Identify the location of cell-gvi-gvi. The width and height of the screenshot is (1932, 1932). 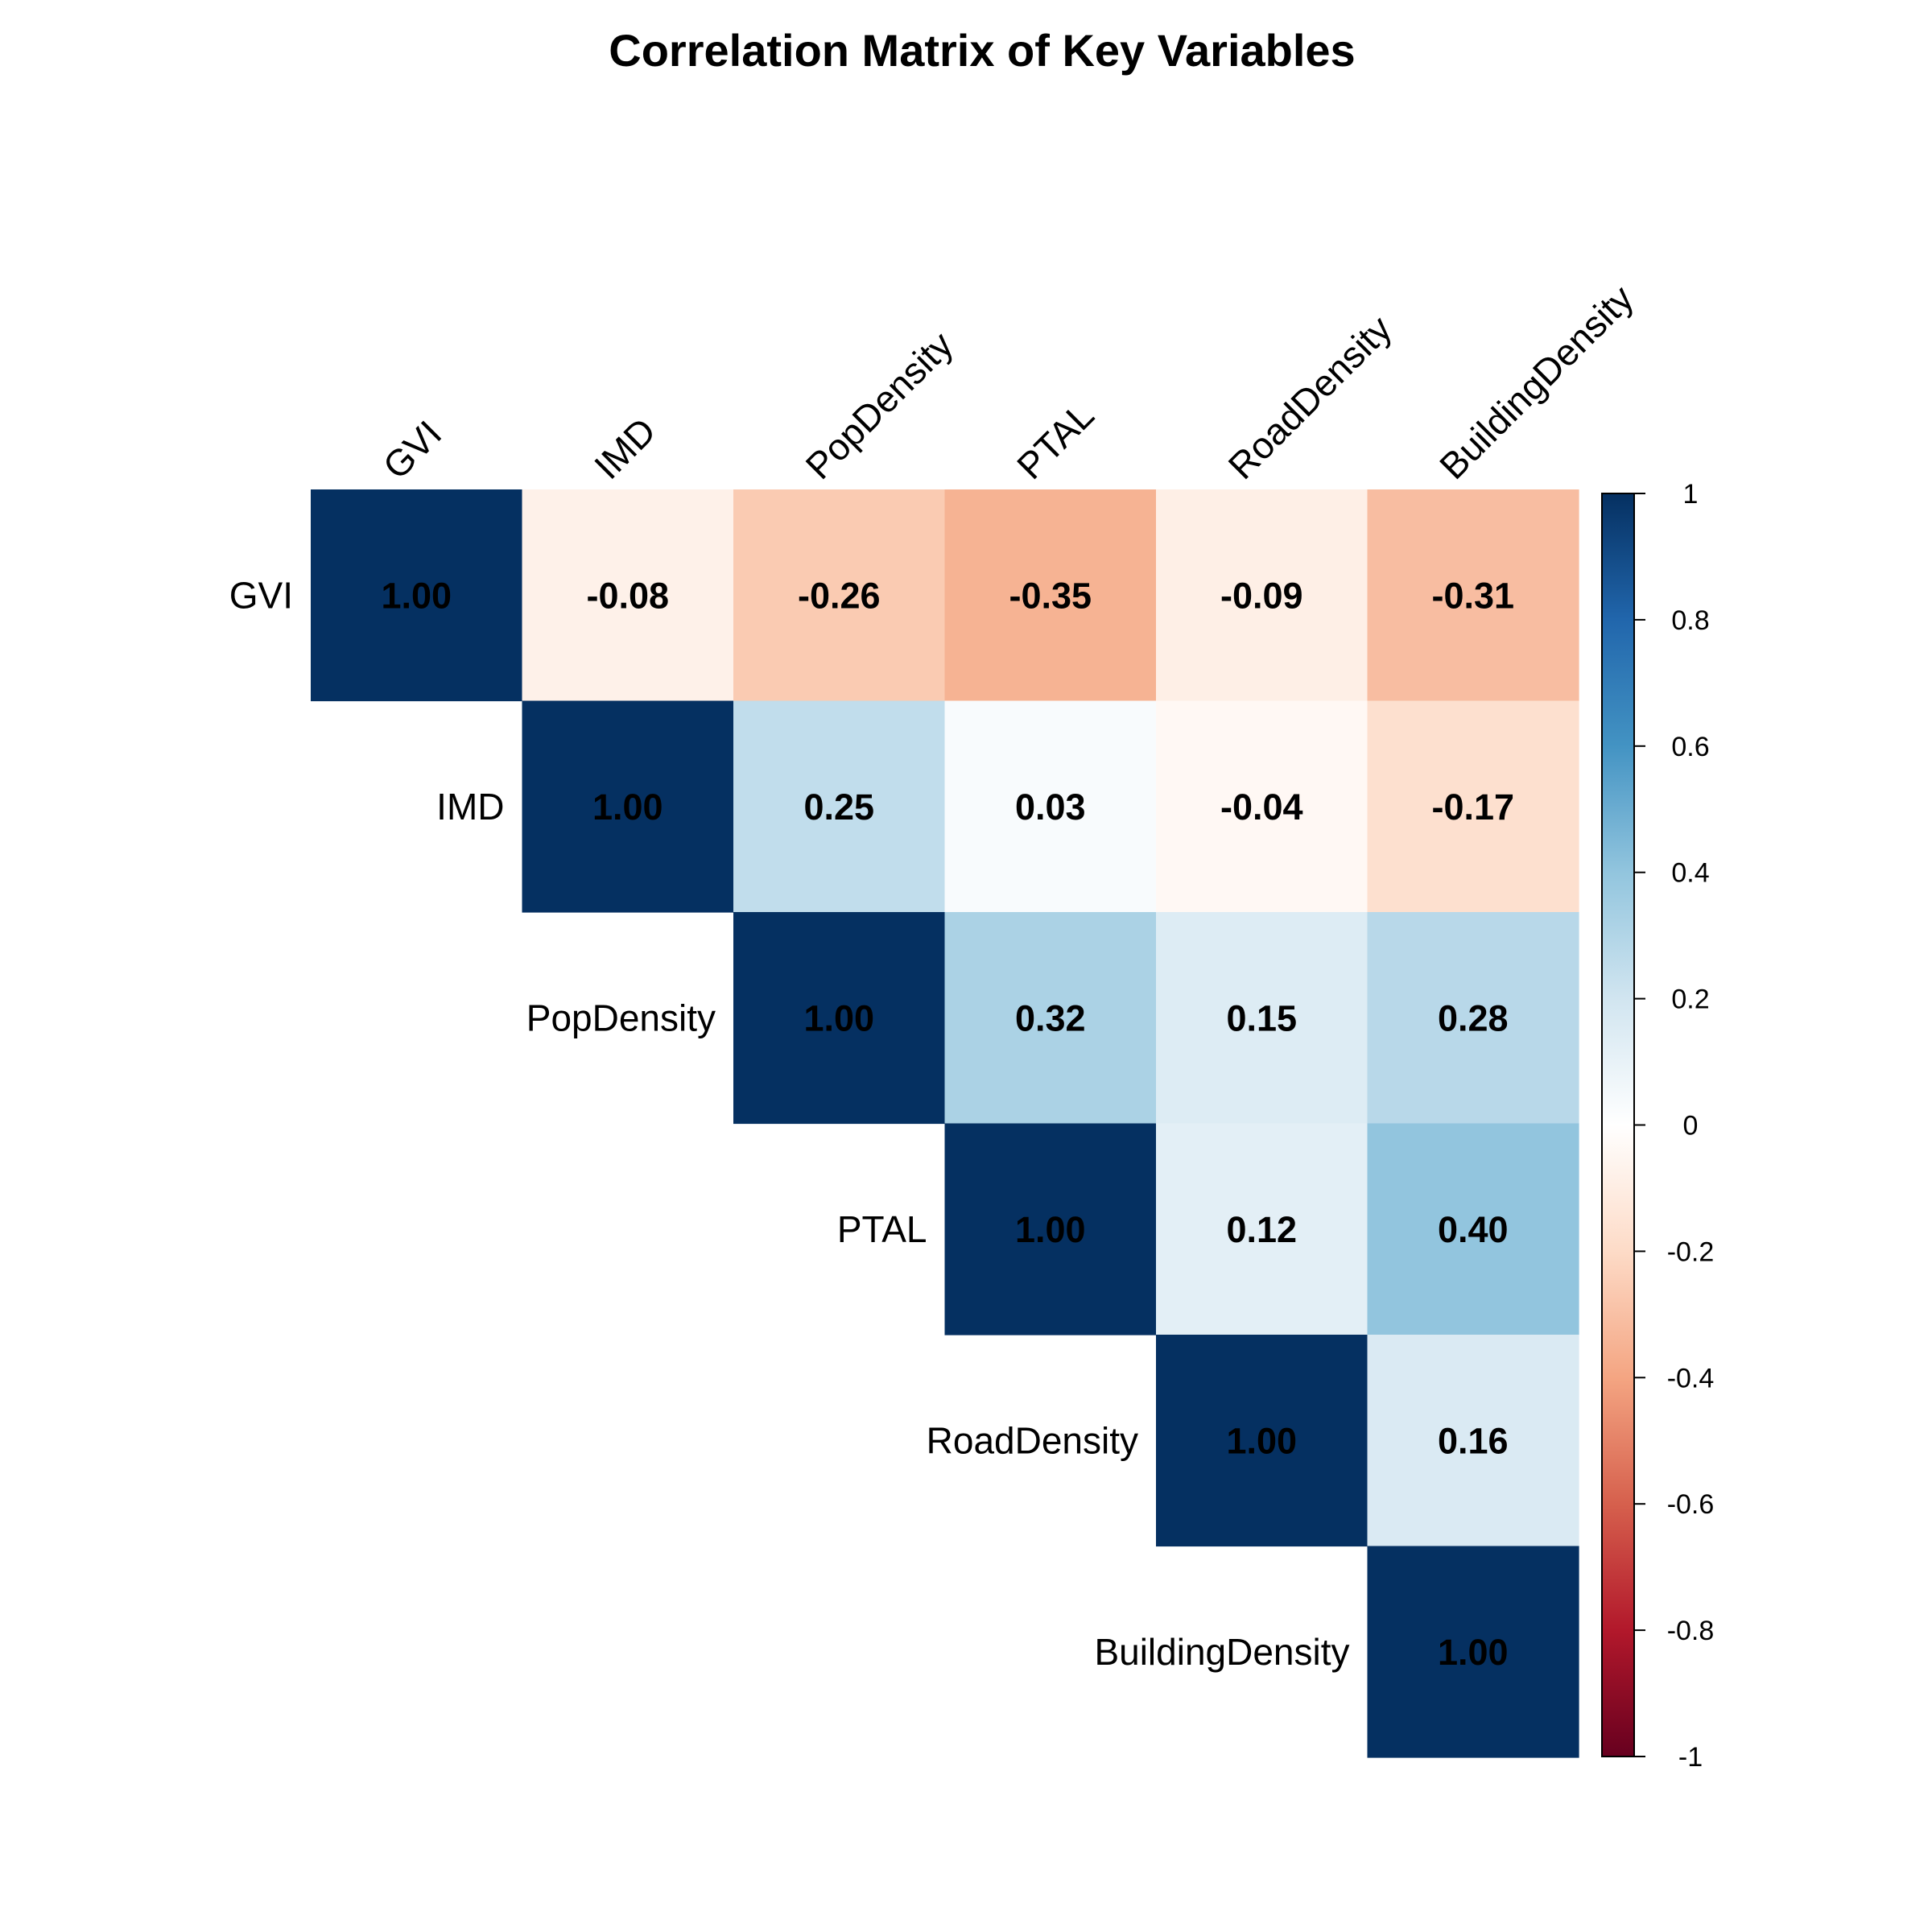
(417, 595).